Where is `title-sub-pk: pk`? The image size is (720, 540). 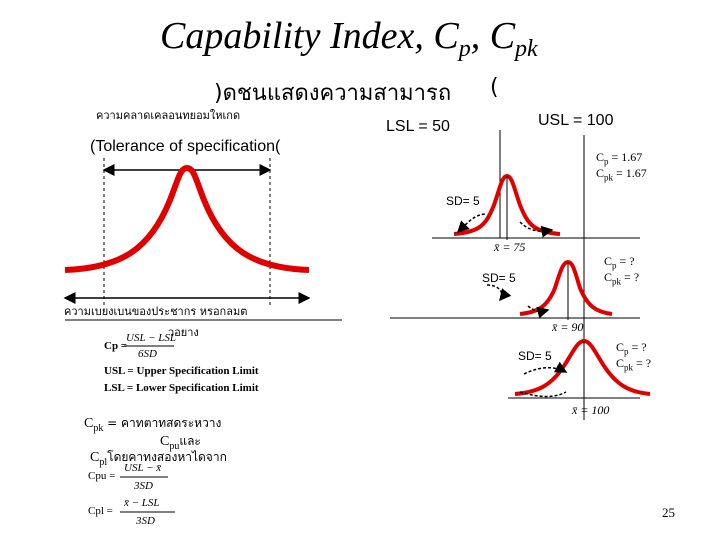
title-sub-pk: pk is located at coordinates (526, 49).